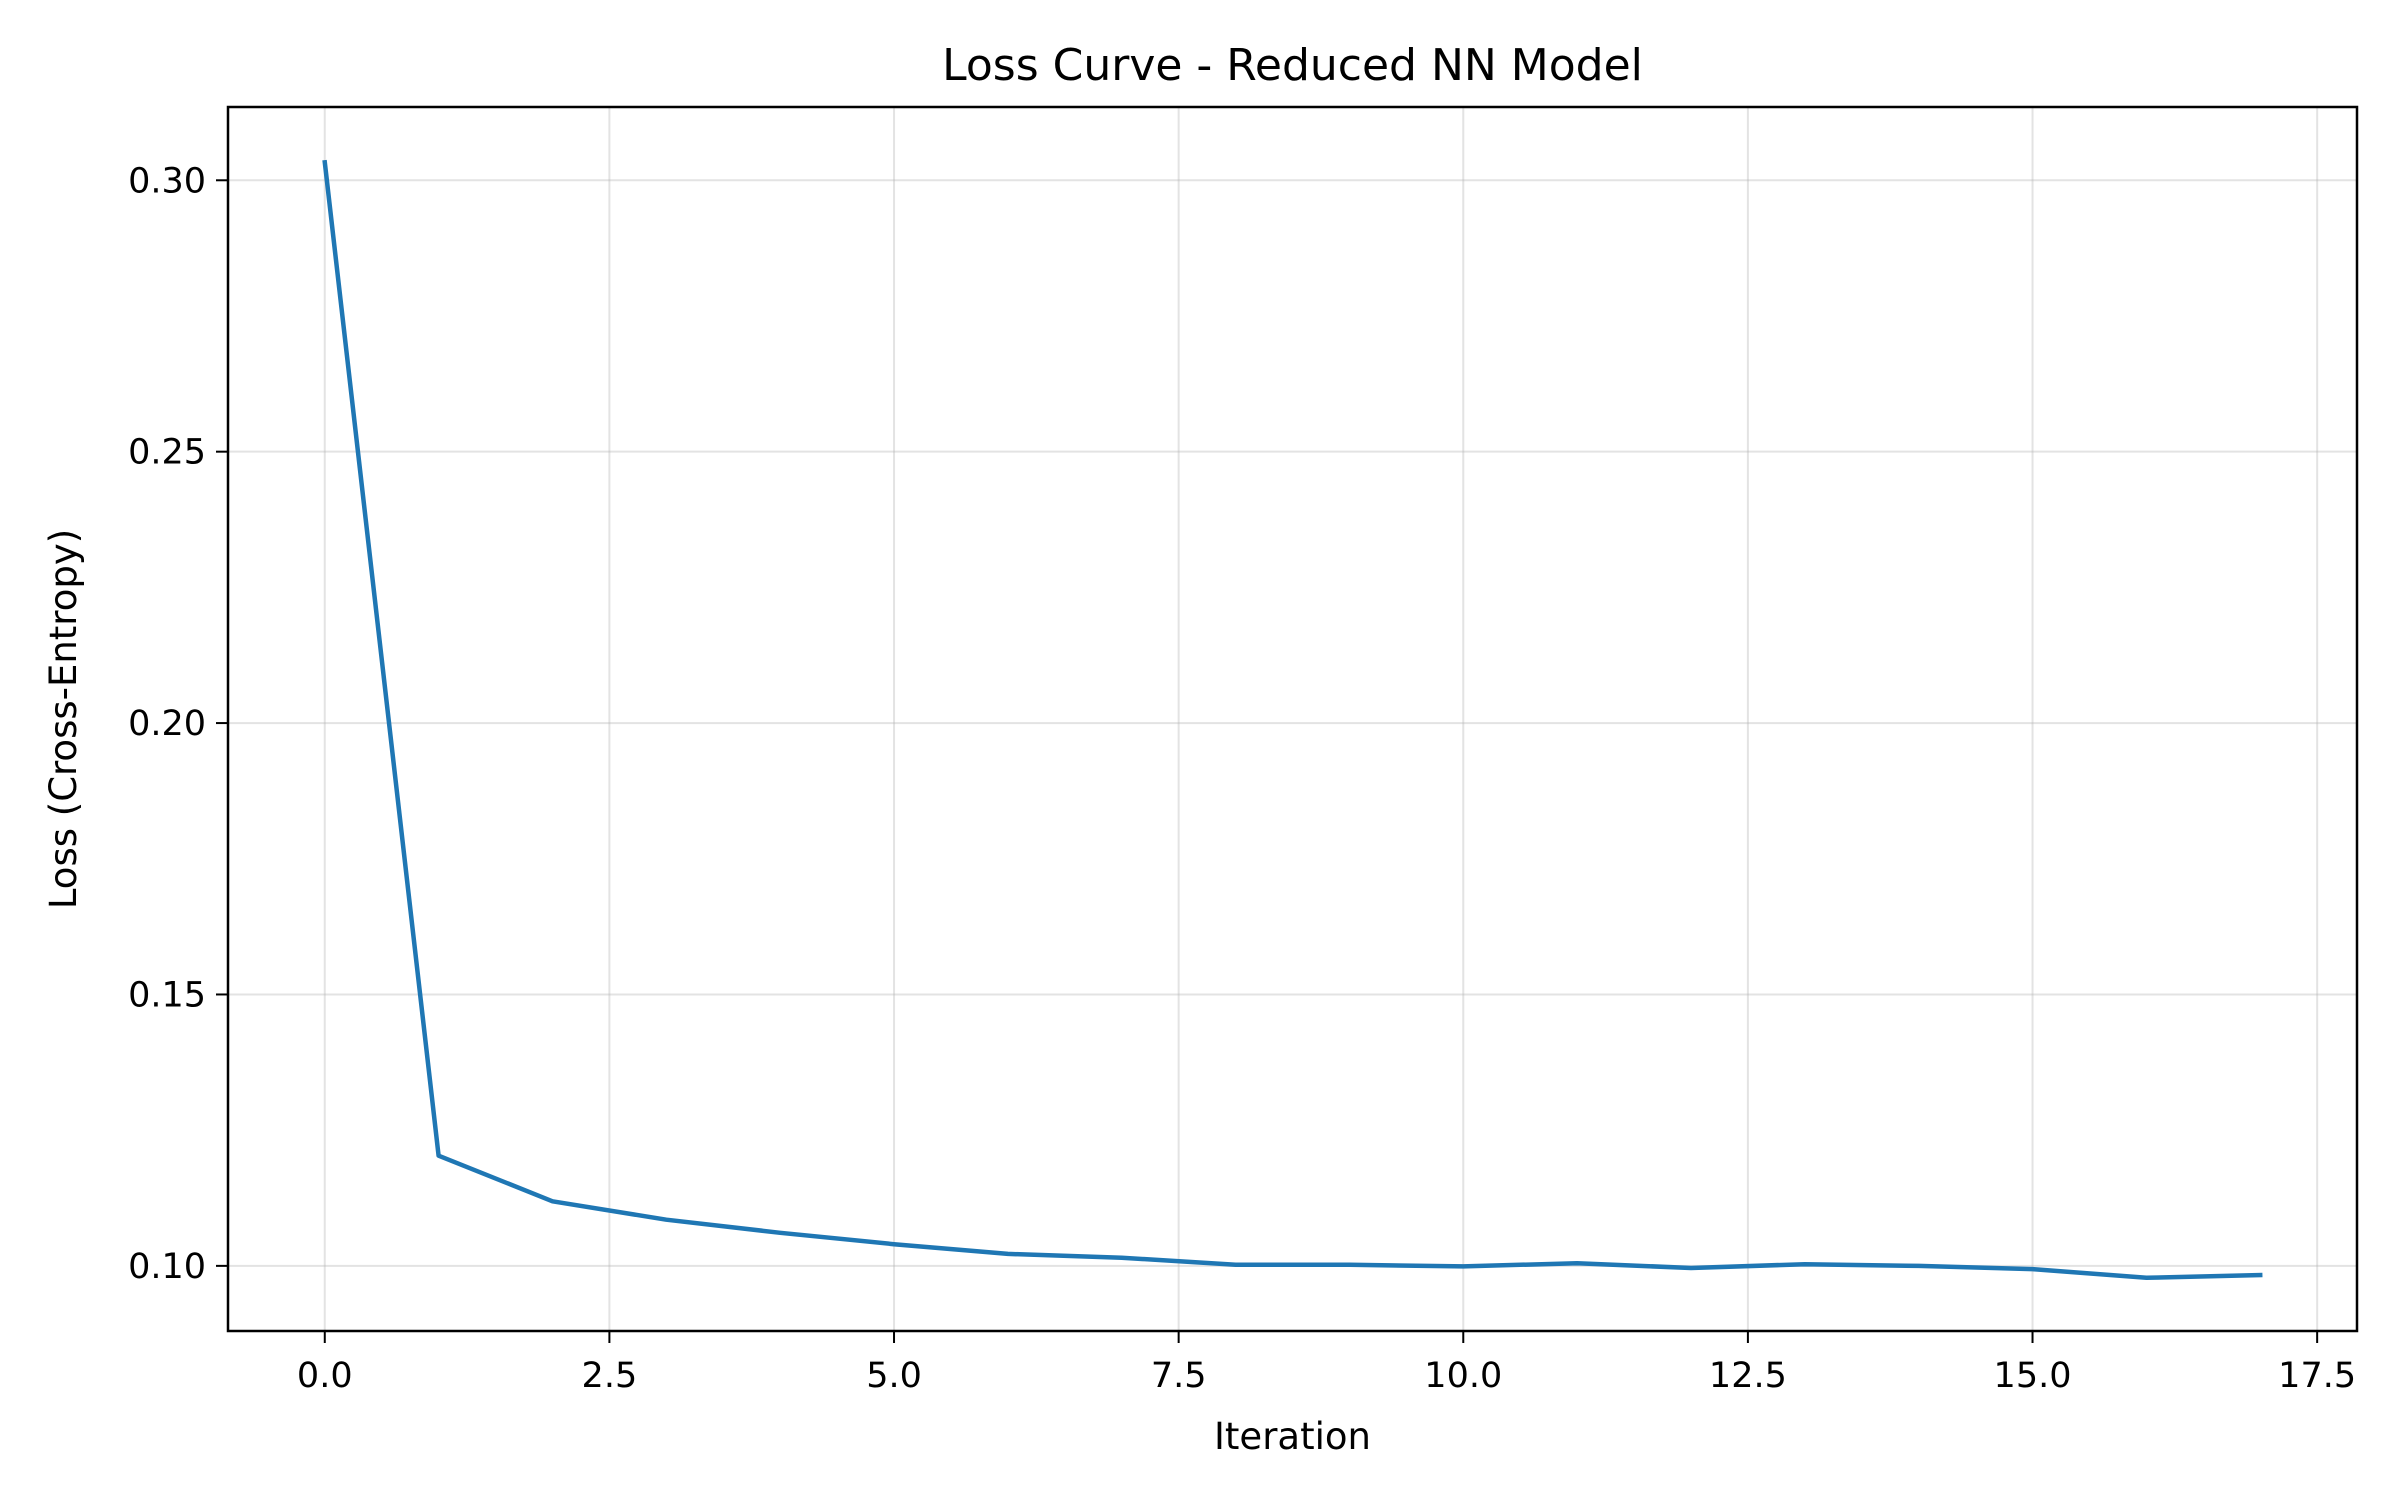  I want to click on chart-title: Loss Curve - Reduced NN Model, so click(1292, 65).